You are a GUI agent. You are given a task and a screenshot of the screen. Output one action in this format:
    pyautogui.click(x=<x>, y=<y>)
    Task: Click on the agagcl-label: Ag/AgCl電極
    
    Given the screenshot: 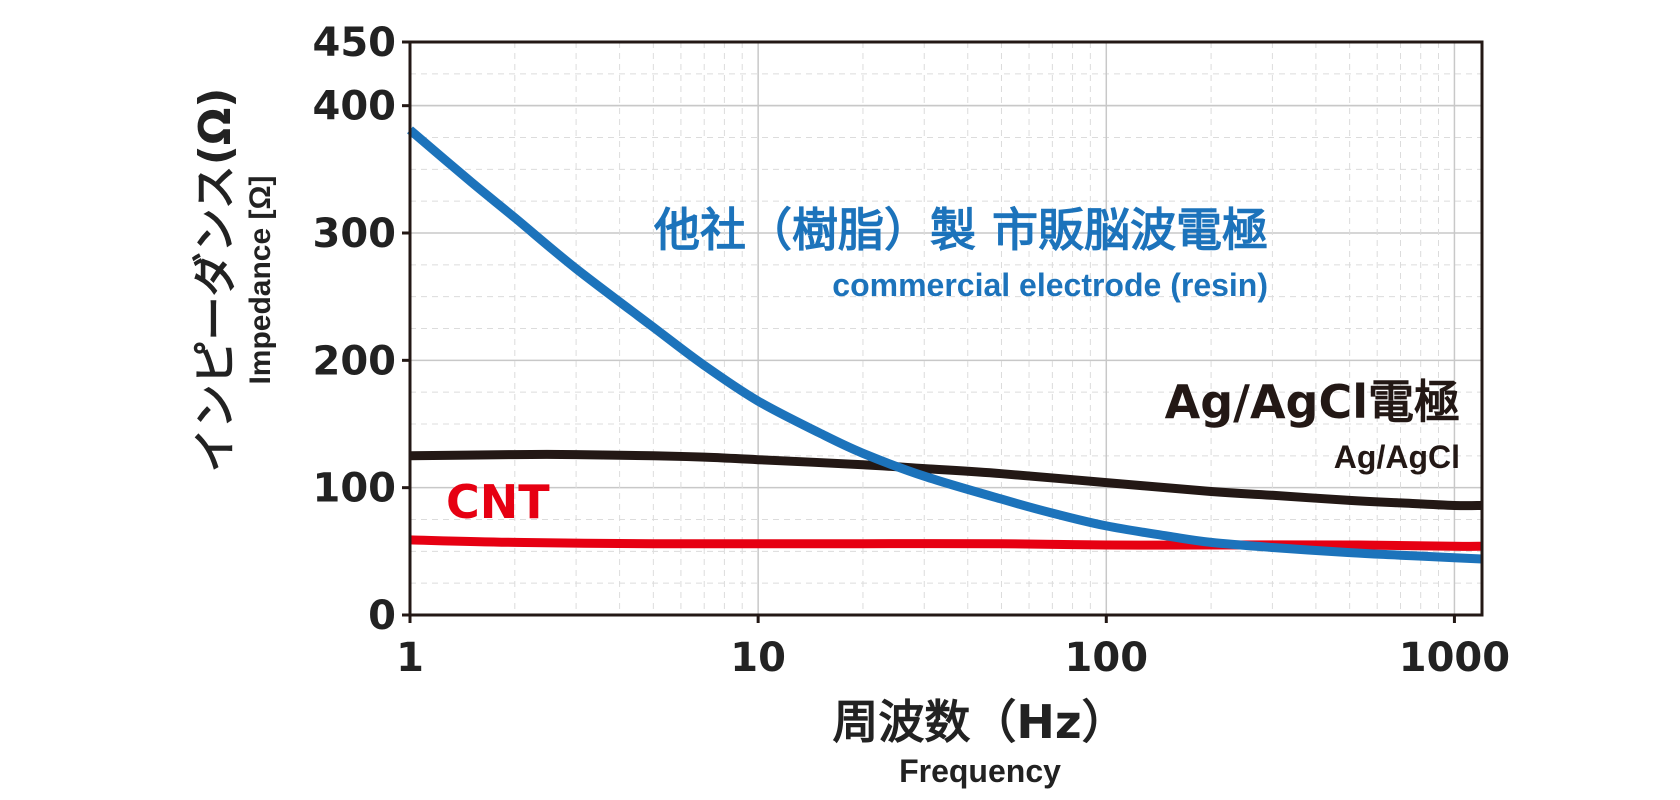 What is the action you would take?
    pyautogui.click(x=1312, y=402)
    